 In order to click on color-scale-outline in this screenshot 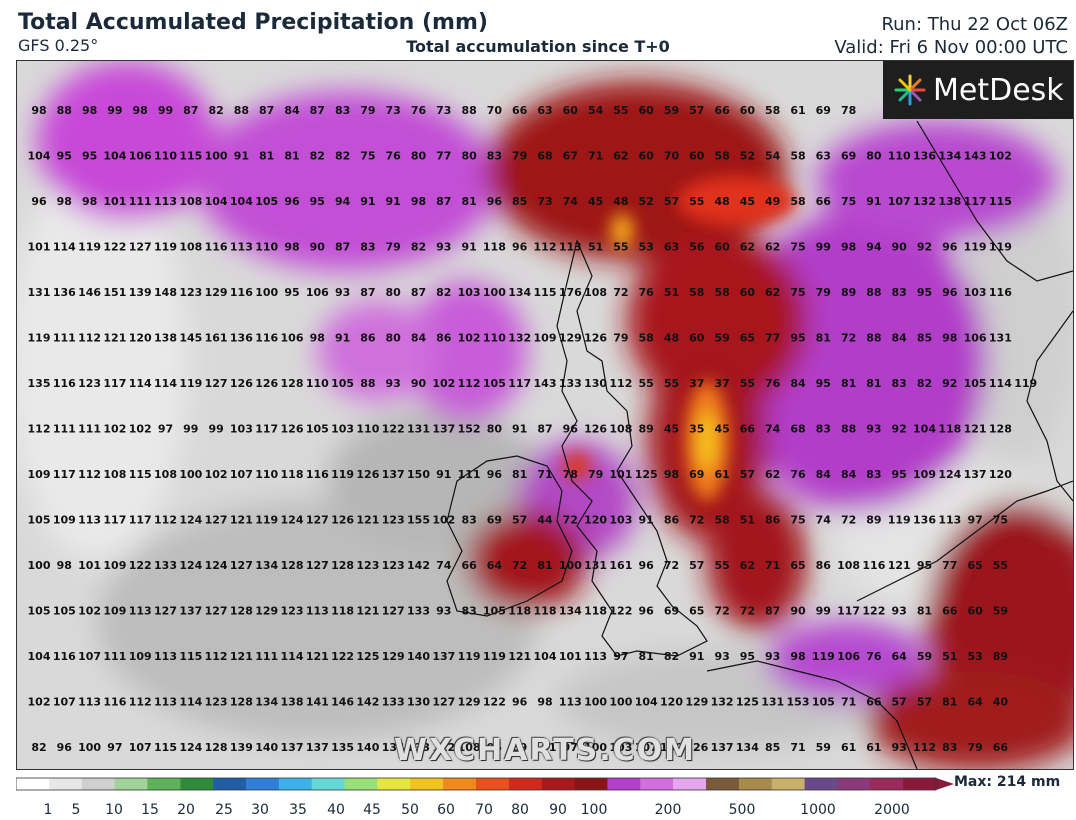, I will do `click(476, 784)`.